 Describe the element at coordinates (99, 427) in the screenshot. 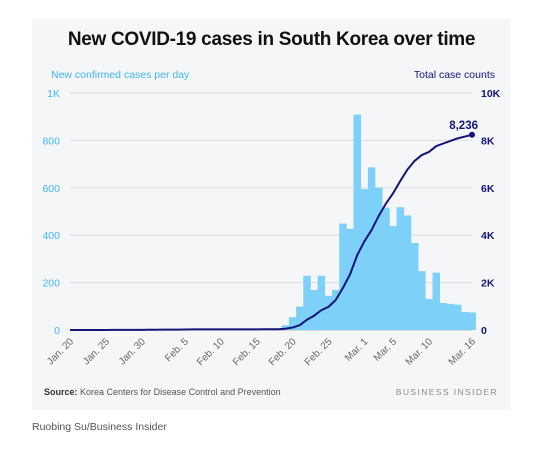

I see `image-credit: Ruobing Su/Business Insider` at that location.